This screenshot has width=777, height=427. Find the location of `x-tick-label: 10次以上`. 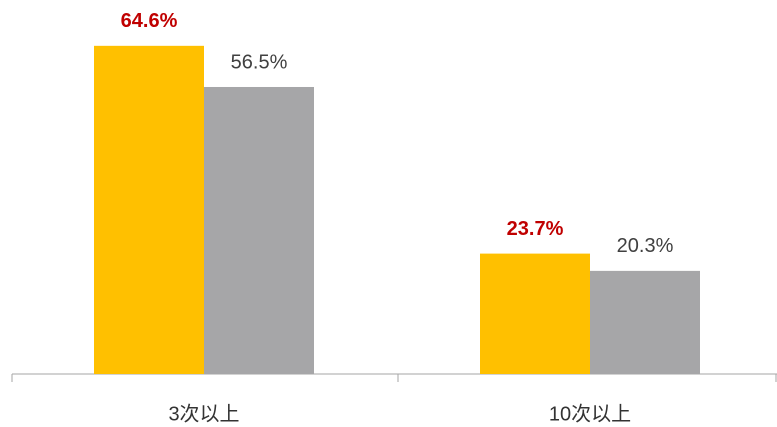

x-tick-label: 10次以上 is located at coordinates (590, 413).